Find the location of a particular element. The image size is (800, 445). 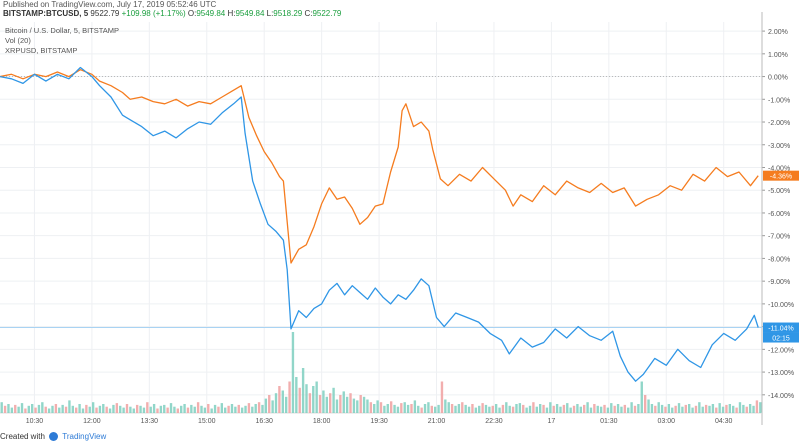

price-change: +109.98 (+1.17%) is located at coordinates (153, 13).